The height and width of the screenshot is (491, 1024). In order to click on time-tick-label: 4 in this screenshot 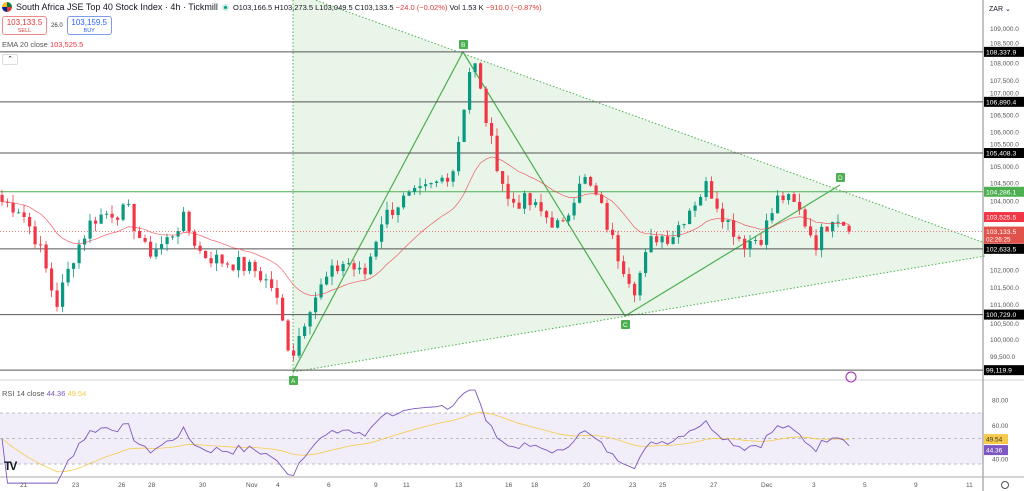, I will do `click(278, 485)`.